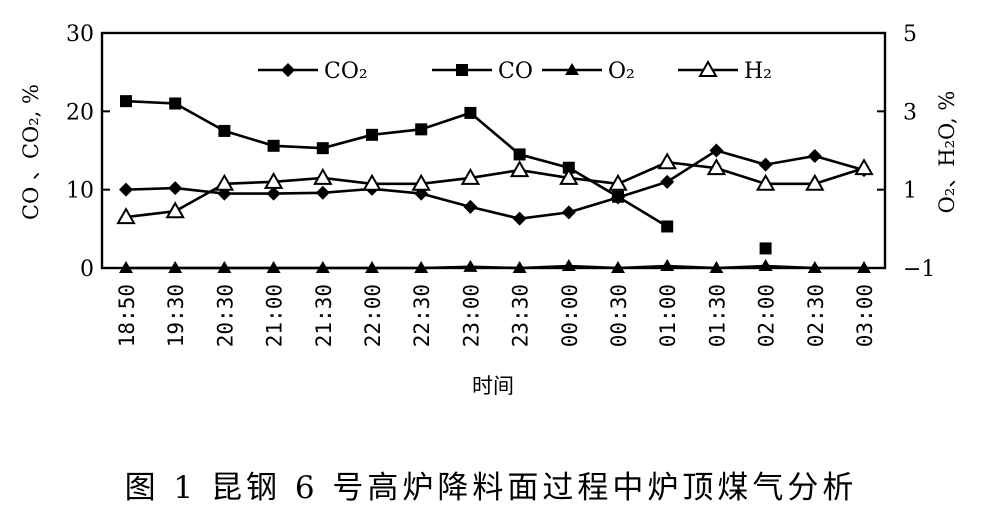  What do you see at coordinates (324, 315) in the screenshot?
I see `x-tick-label: 21:30` at bounding box center [324, 315].